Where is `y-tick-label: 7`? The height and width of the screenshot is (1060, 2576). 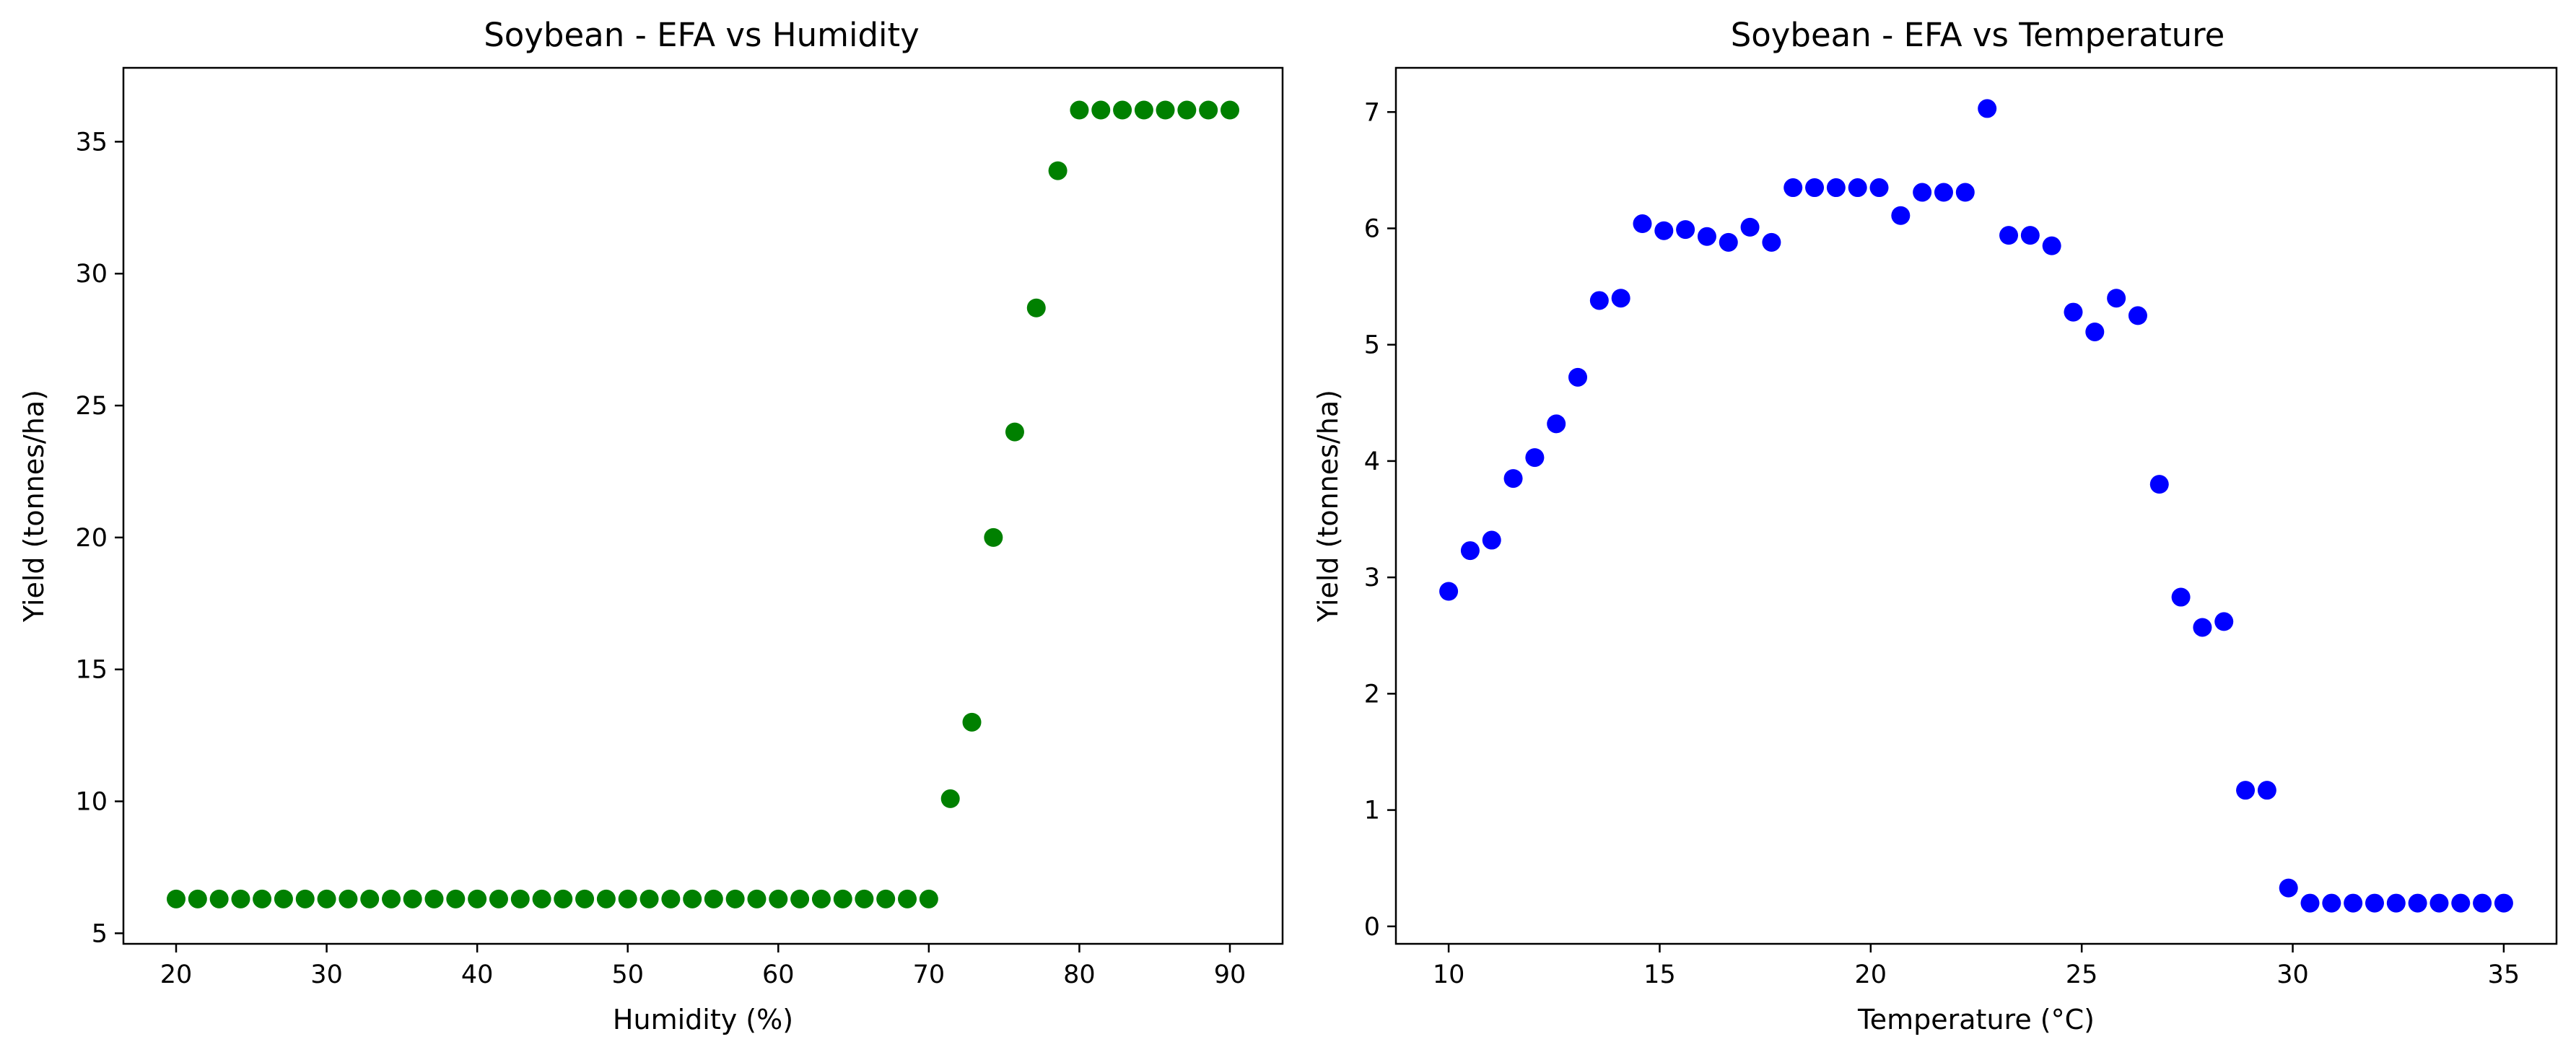 y-tick-label: 7 is located at coordinates (1372, 112).